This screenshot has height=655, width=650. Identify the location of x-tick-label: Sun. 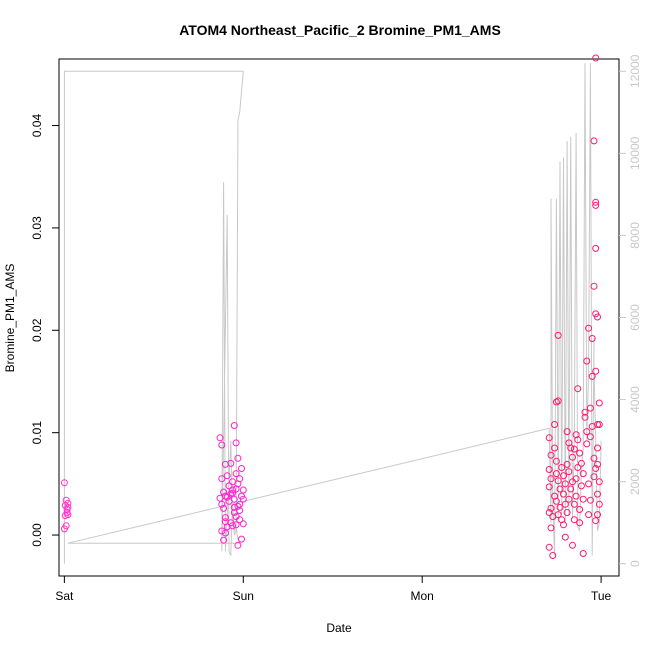
(243, 596).